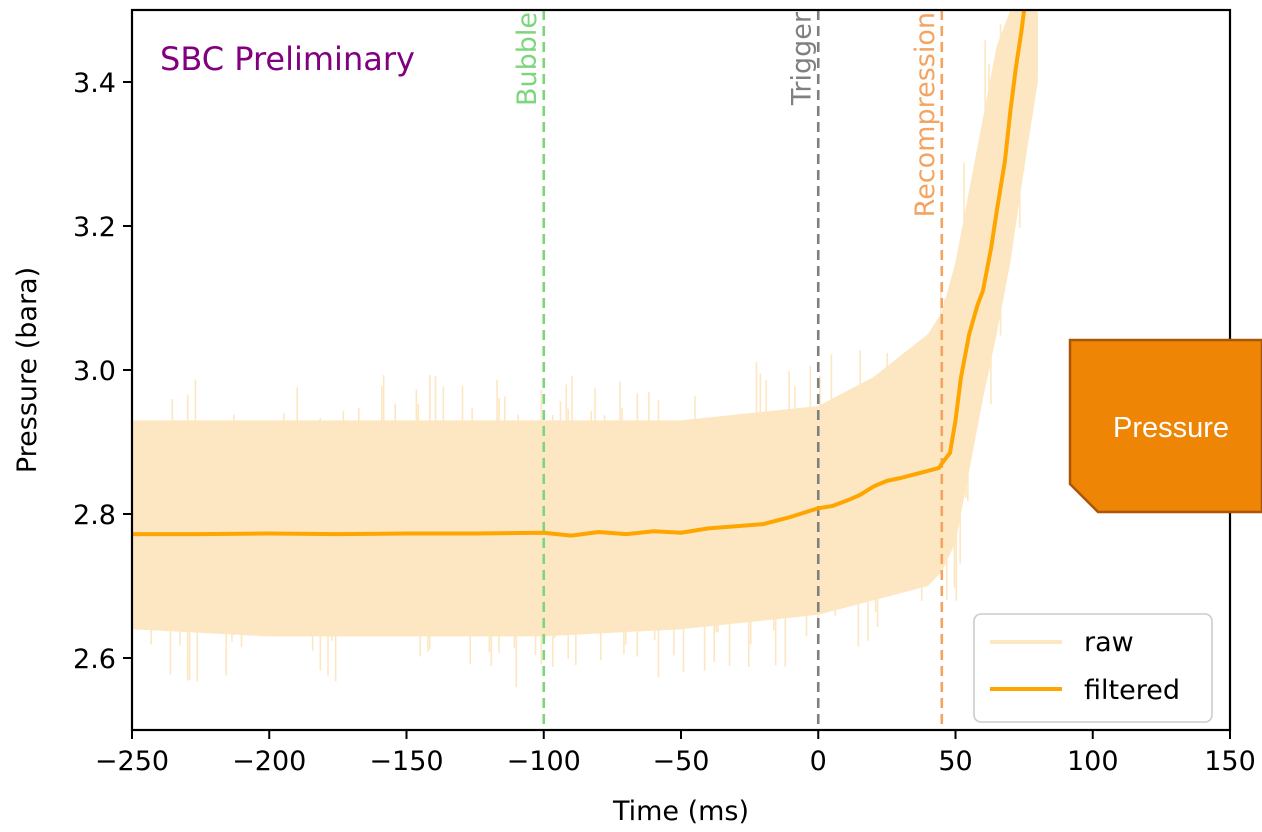 The width and height of the screenshot is (1262, 832). What do you see at coordinates (1109, 642) in the screenshot?
I see `legend-raw-label: raw` at bounding box center [1109, 642].